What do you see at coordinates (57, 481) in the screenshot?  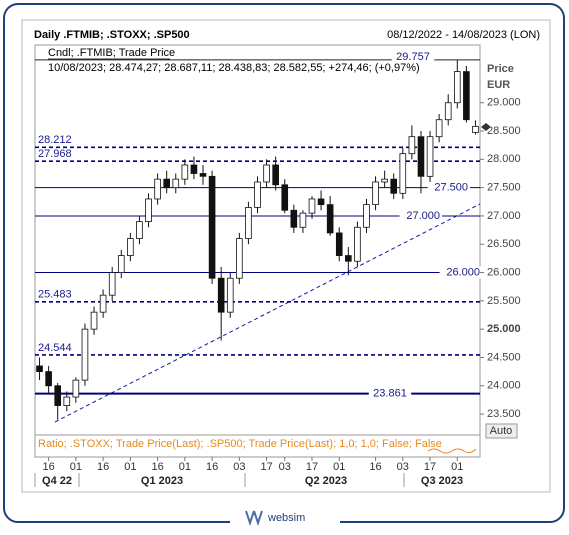 I see `x-group-label: Q4 22` at bounding box center [57, 481].